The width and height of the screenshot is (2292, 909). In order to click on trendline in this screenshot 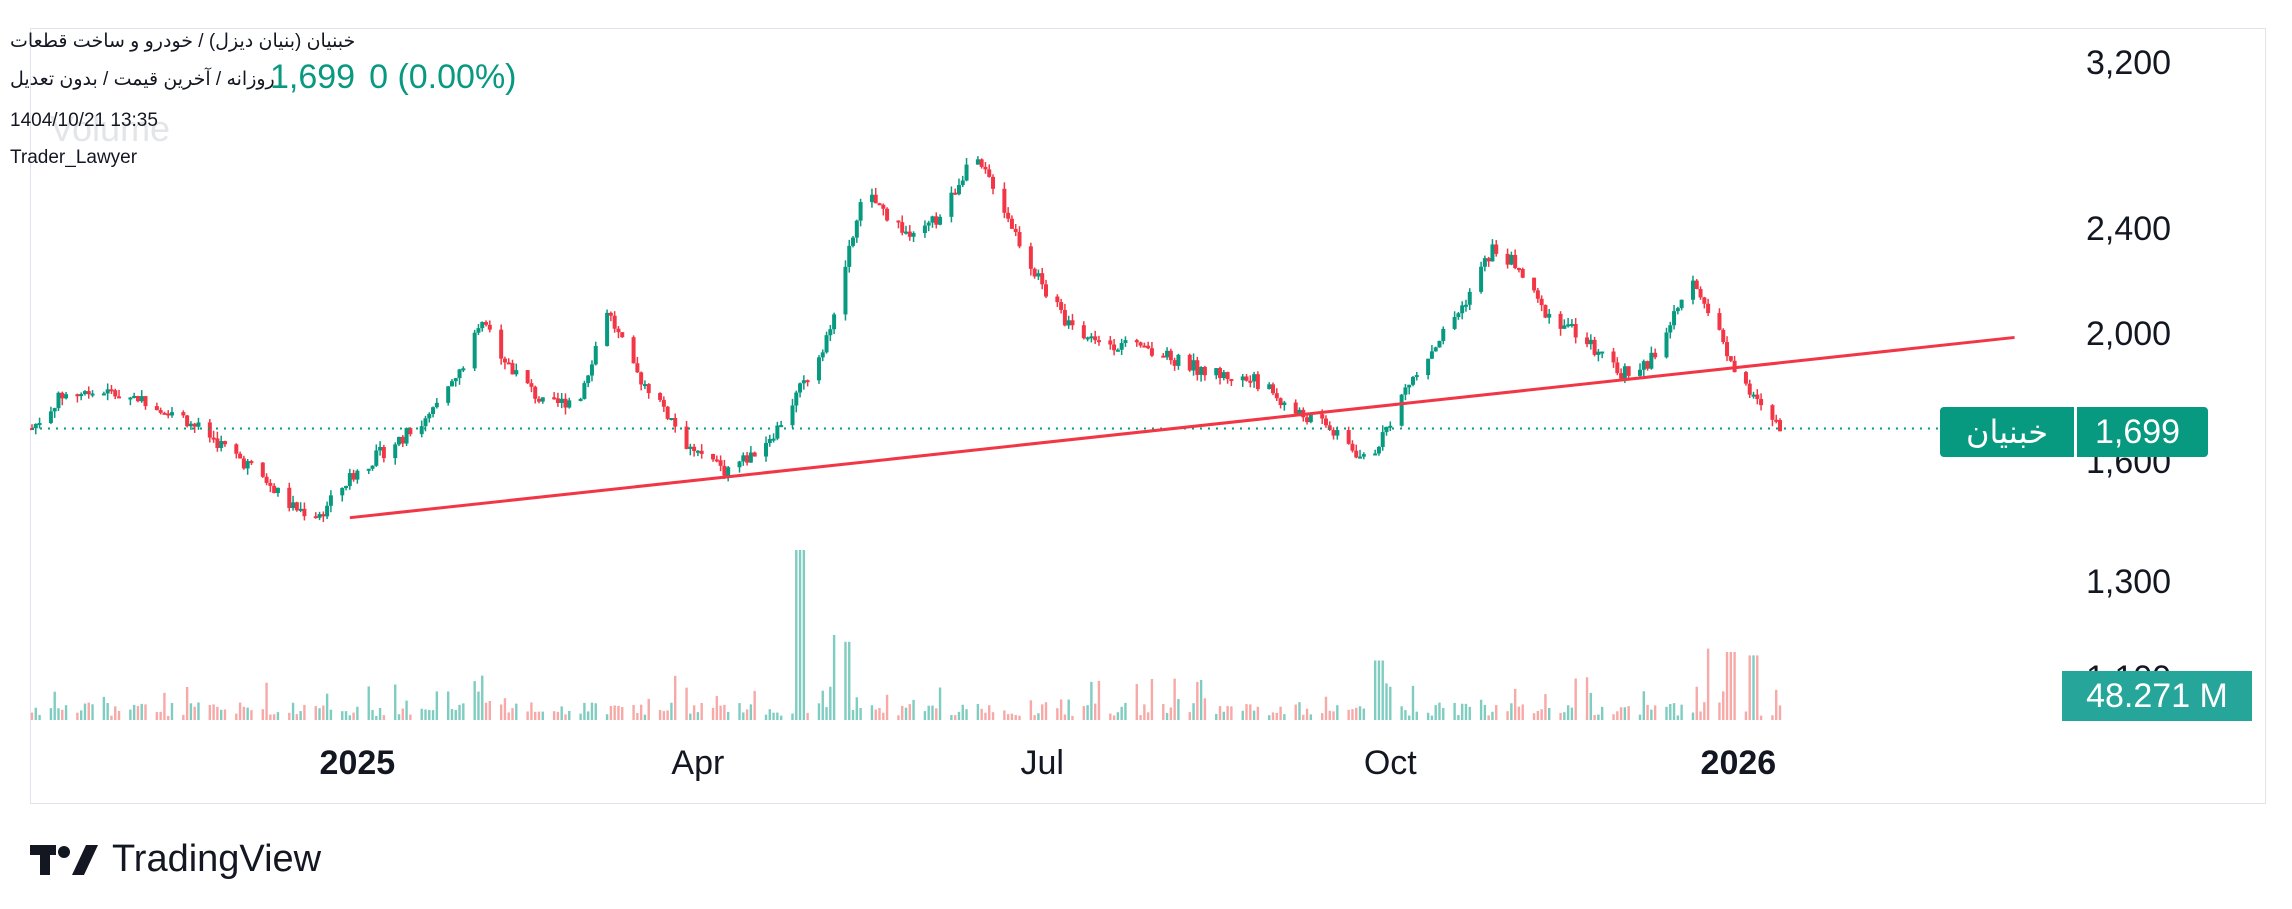, I will do `click(1182, 427)`.